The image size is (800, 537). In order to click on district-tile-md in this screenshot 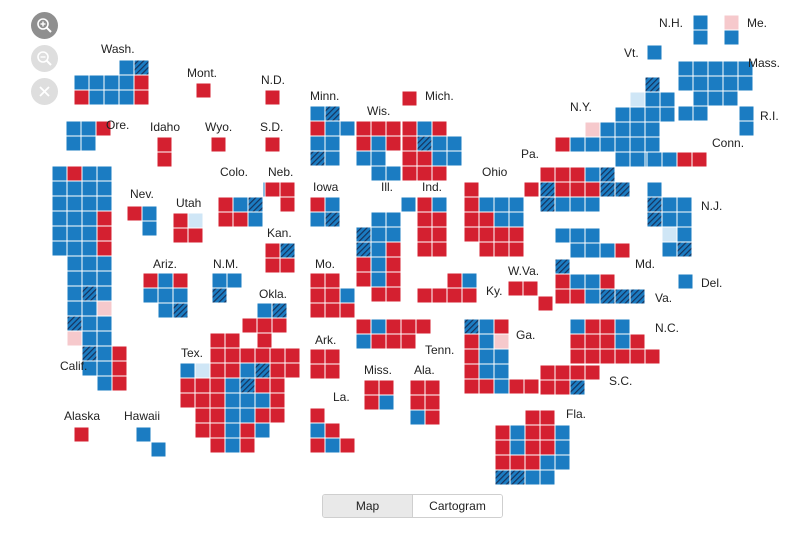, I will do `click(592, 235)`.